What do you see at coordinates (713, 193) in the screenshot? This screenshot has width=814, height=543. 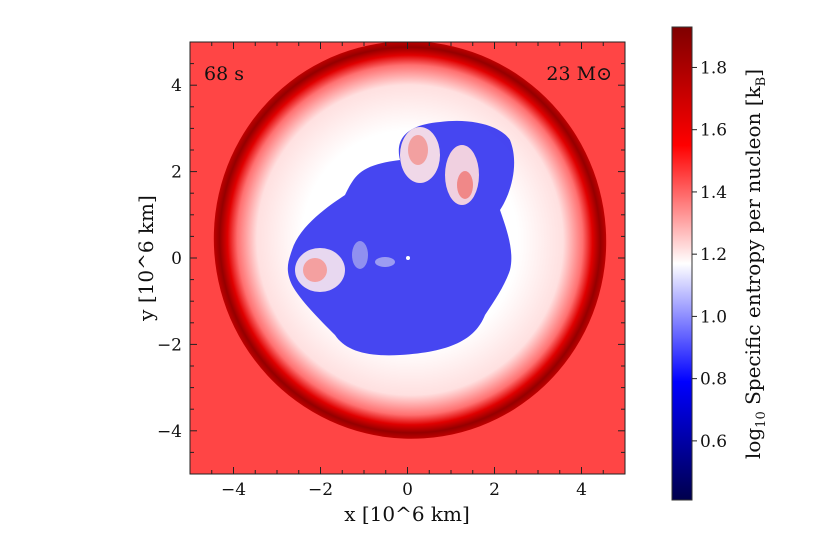 I see `colorbar-tick-label: 1.4` at bounding box center [713, 193].